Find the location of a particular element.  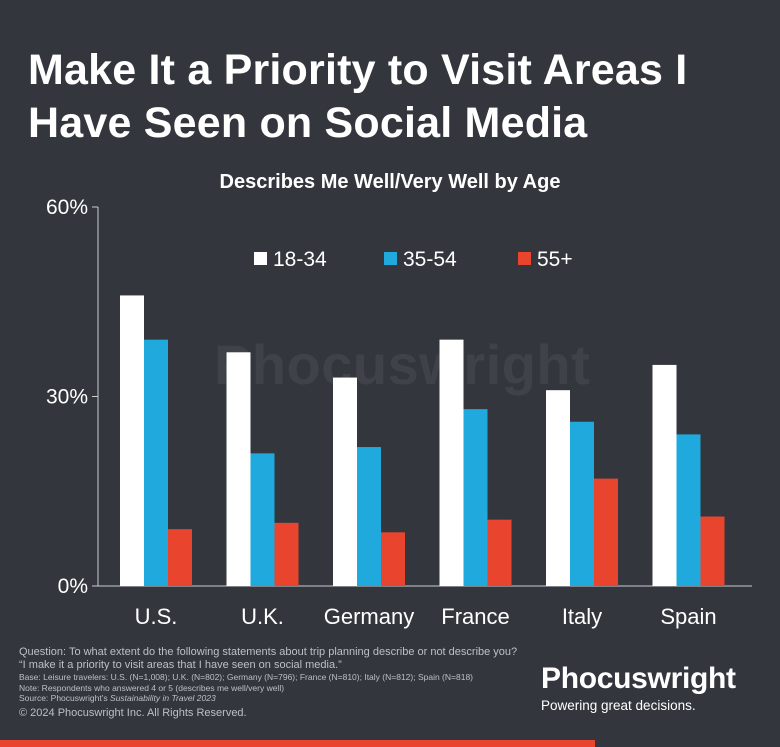

x-tick-label: Italy is located at coordinates (582, 616).